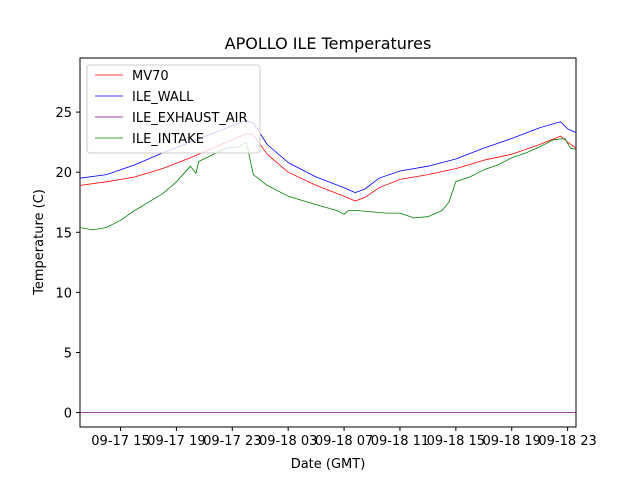 This screenshot has width=640, height=480. I want to click on x-axis-label: Date (GMT), so click(328, 464).